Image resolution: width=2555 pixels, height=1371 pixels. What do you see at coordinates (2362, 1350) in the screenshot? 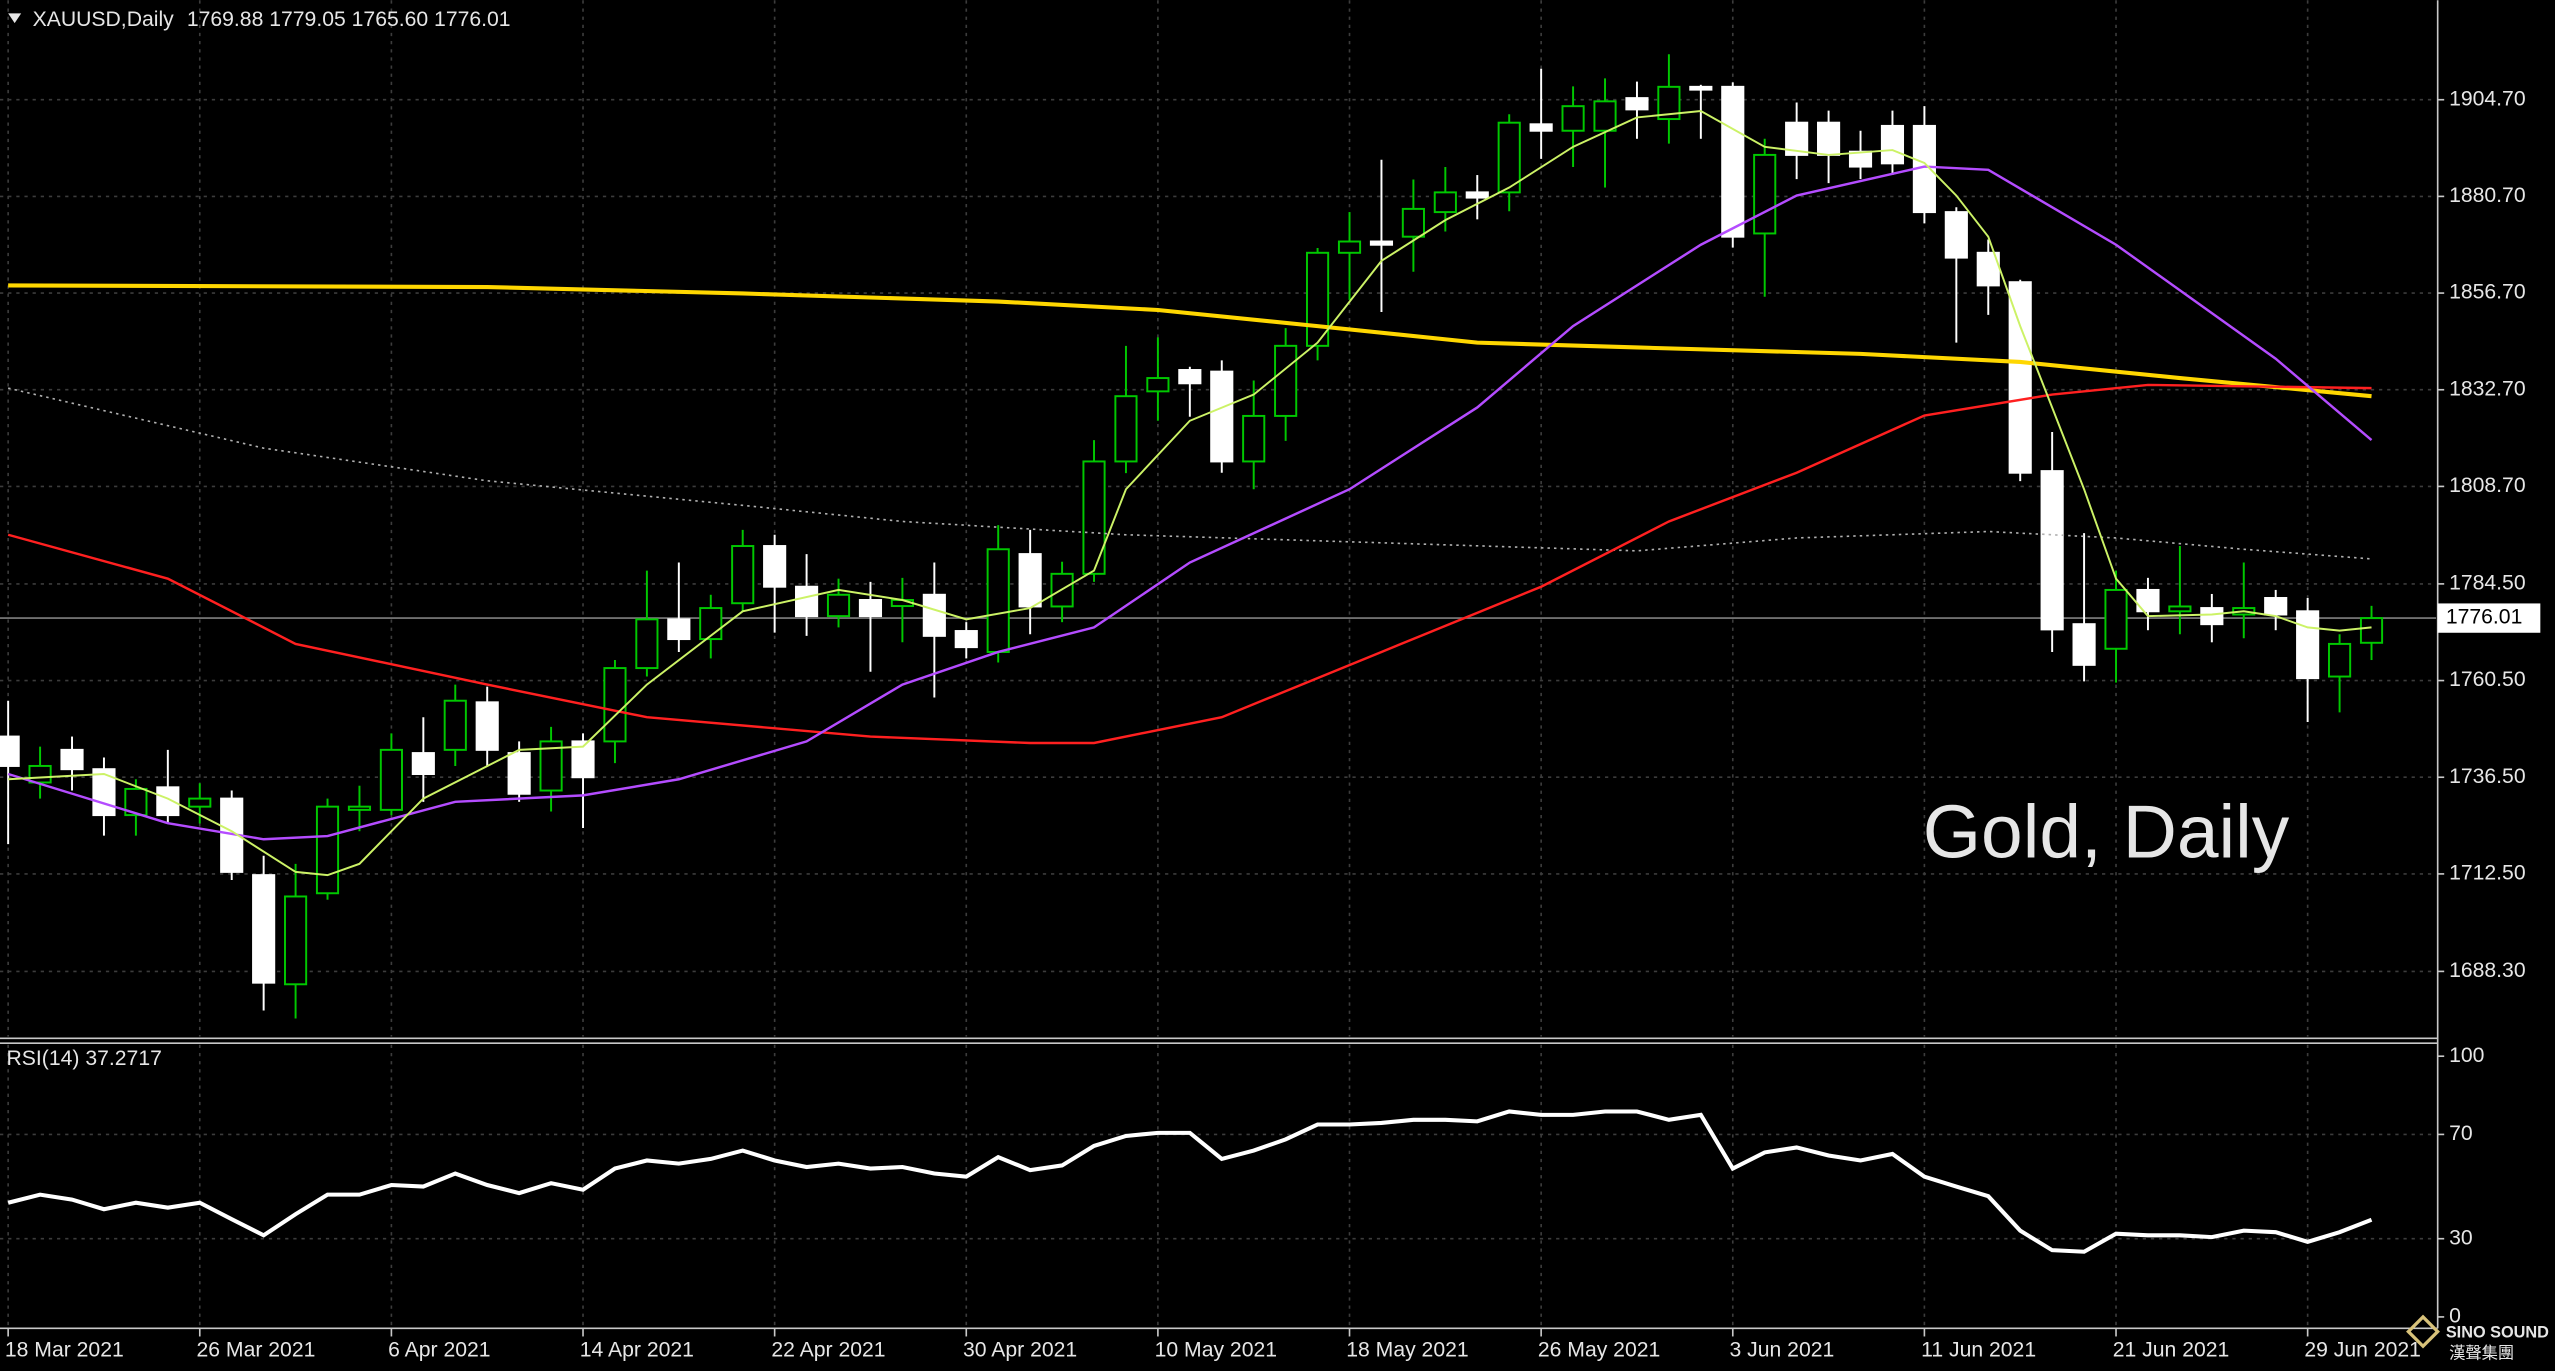
I see `x-tick-label: 29 Jun 2021` at bounding box center [2362, 1350].